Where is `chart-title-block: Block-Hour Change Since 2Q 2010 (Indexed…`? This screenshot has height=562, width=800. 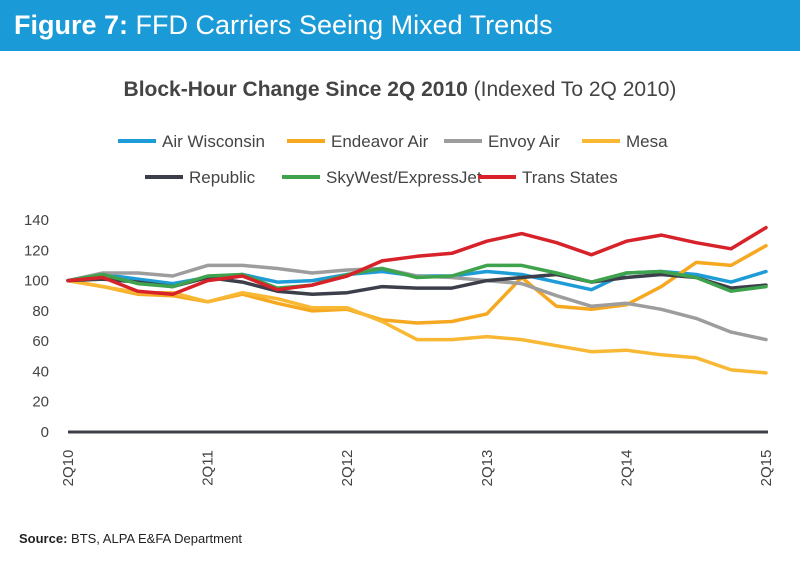 chart-title-block: Block-Hour Change Since 2Q 2010 (Indexed… is located at coordinates (400, 90).